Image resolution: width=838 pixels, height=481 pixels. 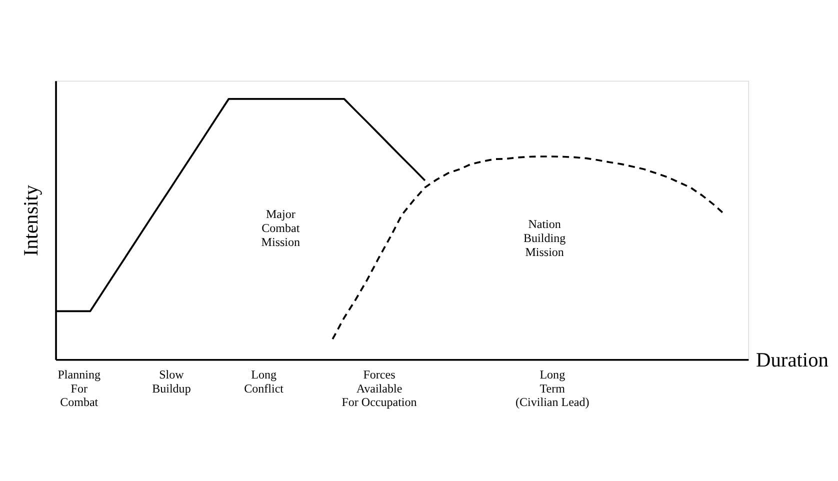 I want to click on x-axis-title: Duration, so click(x=792, y=360).